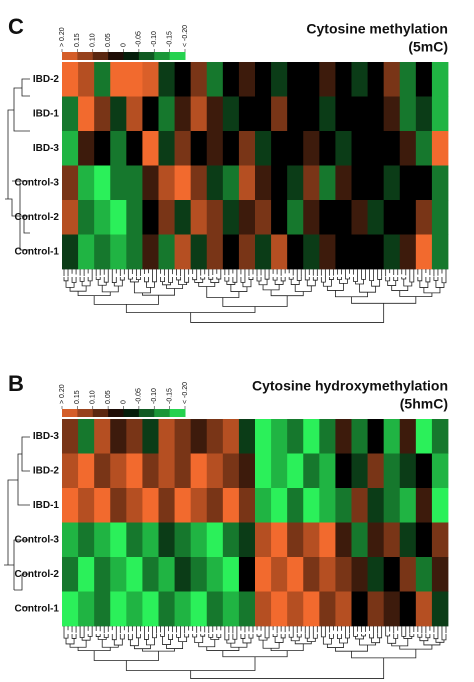  Describe the element at coordinates (108, 397) in the screenshot. I see `colorbar-tick-label: 0.05` at that location.